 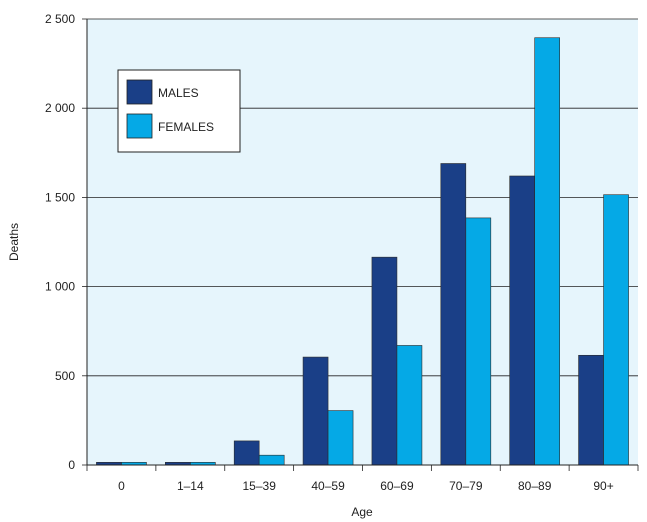 What do you see at coordinates (60, 287) in the screenshot?
I see `y-tick-label: 1 000` at bounding box center [60, 287].